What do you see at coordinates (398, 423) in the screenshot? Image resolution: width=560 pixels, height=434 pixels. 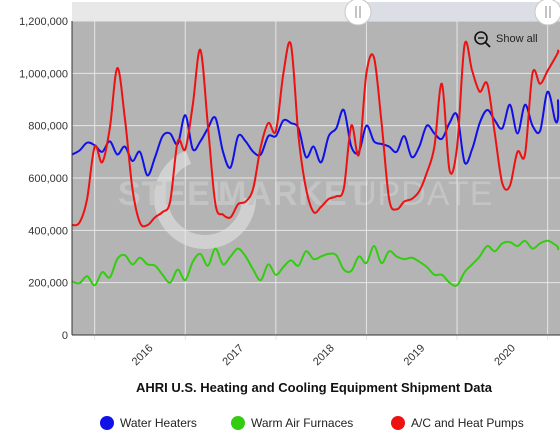 I see `legend-marker-ac-heat-pumps` at bounding box center [398, 423].